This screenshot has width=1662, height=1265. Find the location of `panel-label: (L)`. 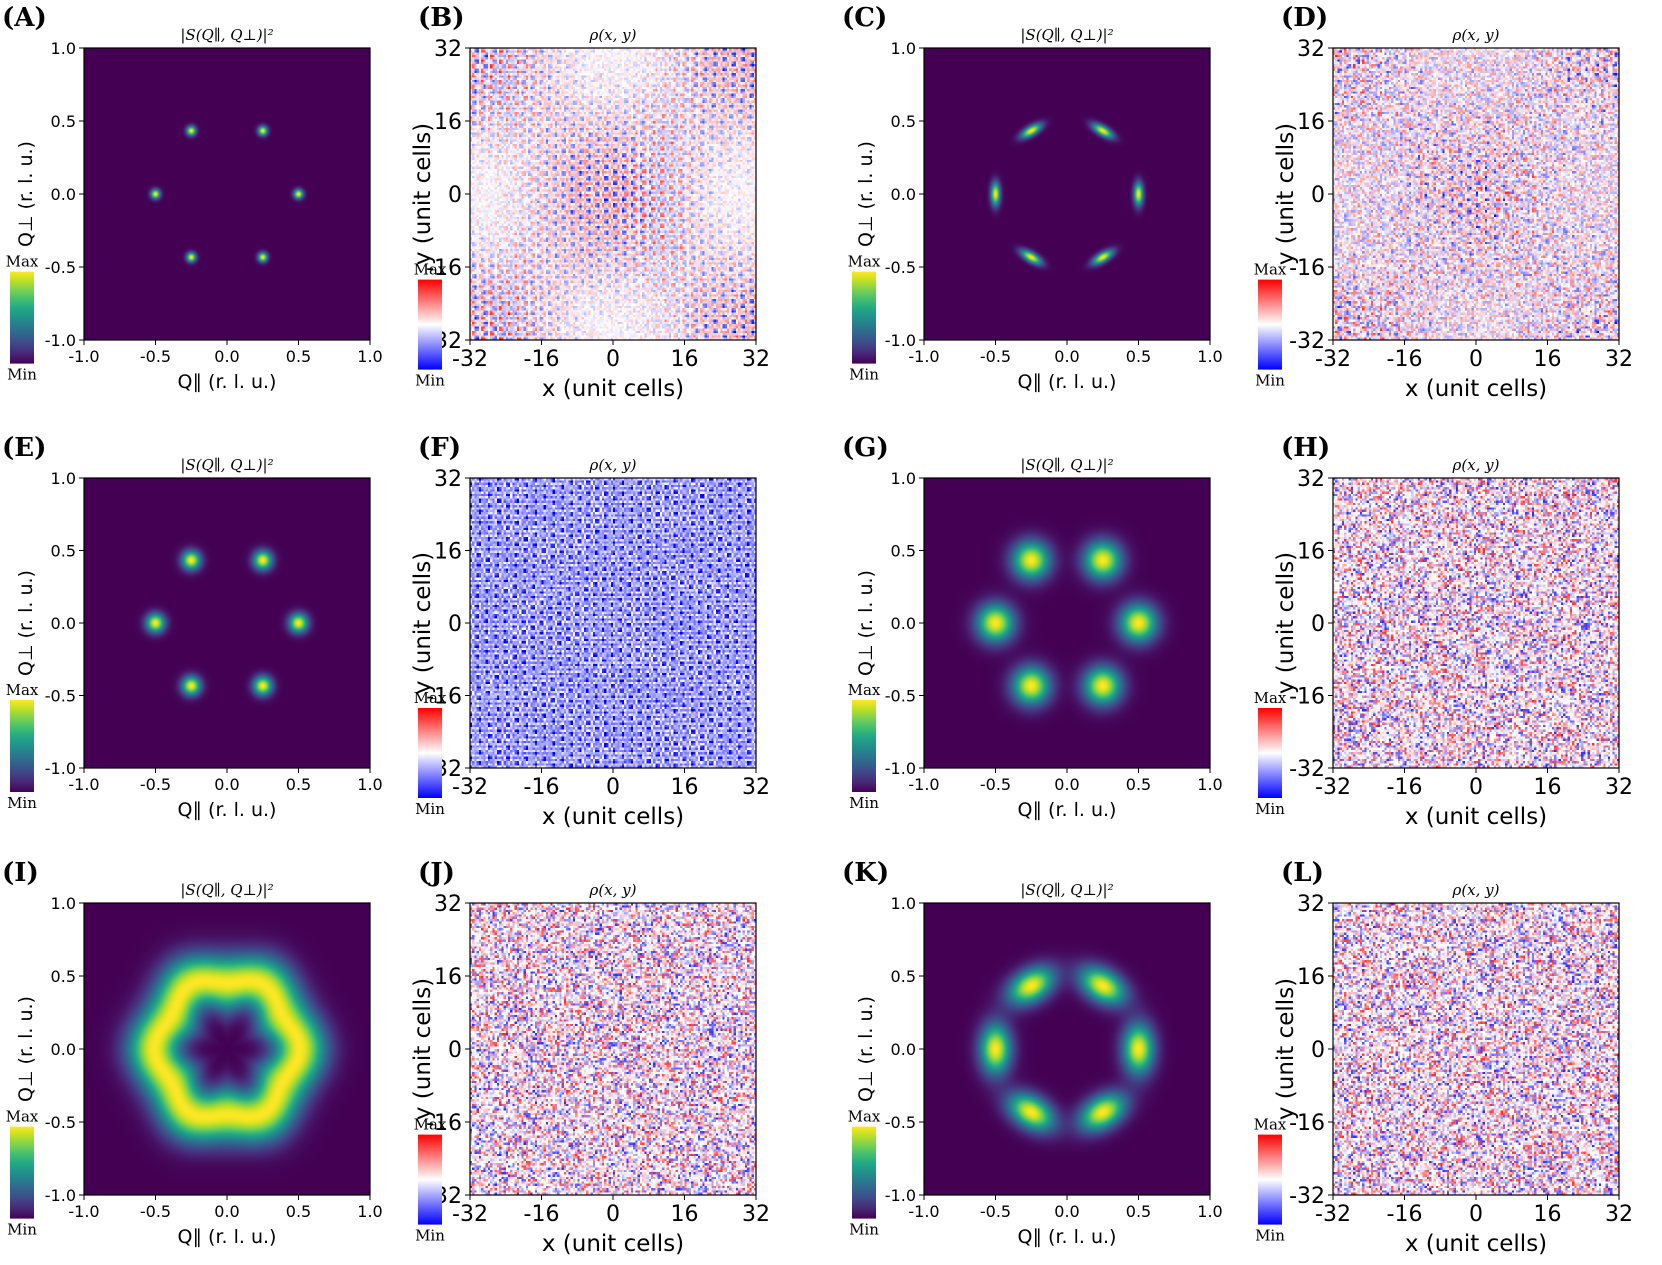

panel-label: (L) is located at coordinates (1302, 873).